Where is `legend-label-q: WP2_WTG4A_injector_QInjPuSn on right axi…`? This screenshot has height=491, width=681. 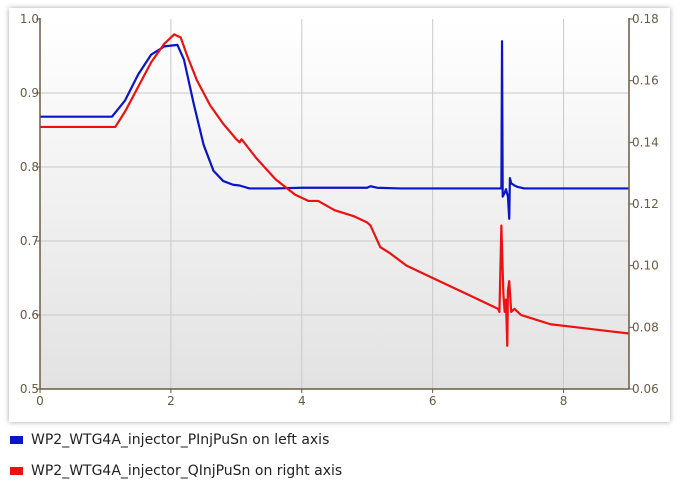
legend-label-q: WP2_WTG4A_injector_QInjPuSn on right axi… is located at coordinates (187, 471).